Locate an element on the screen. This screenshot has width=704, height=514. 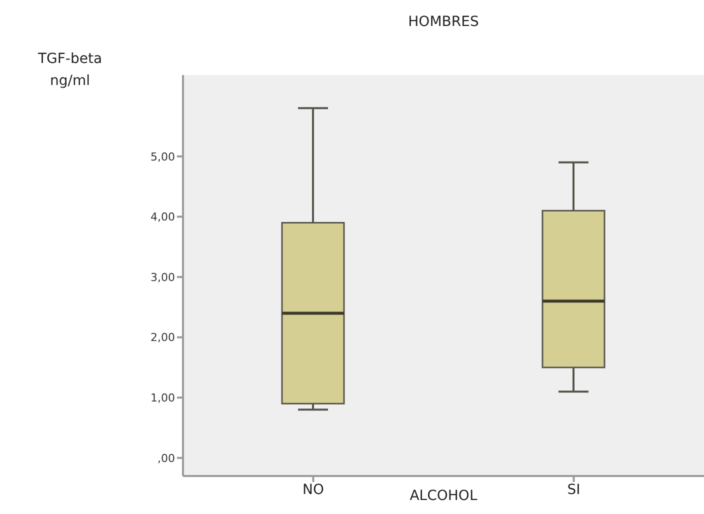
y-axis-title: TGF-beta ng/ml is located at coordinates (70, 70).